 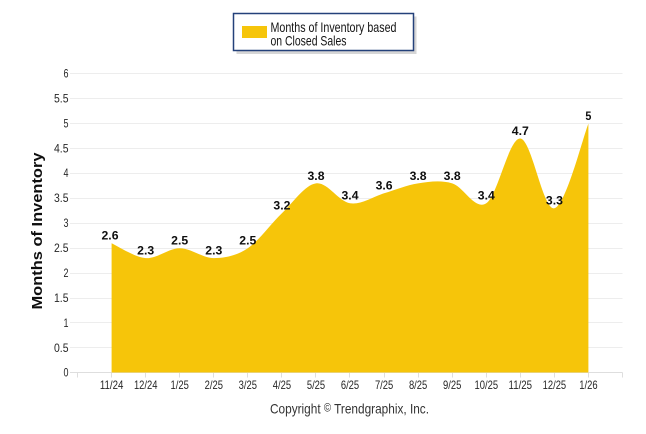 I want to click on svg-text: 1, so click(x=66, y=323).